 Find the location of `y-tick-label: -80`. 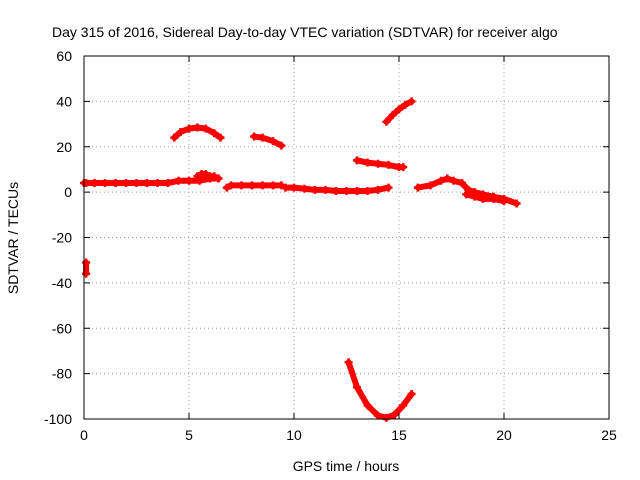

y-tick-label: -80 is located at coordinates (62, 374).